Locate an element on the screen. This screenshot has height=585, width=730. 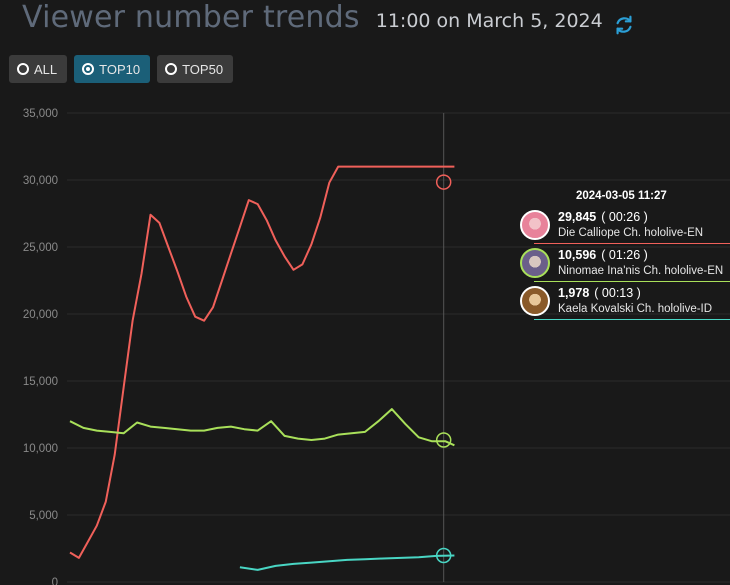
timestamp: 11:00 on March 5, 2024 is located at coordinates (489, 21).